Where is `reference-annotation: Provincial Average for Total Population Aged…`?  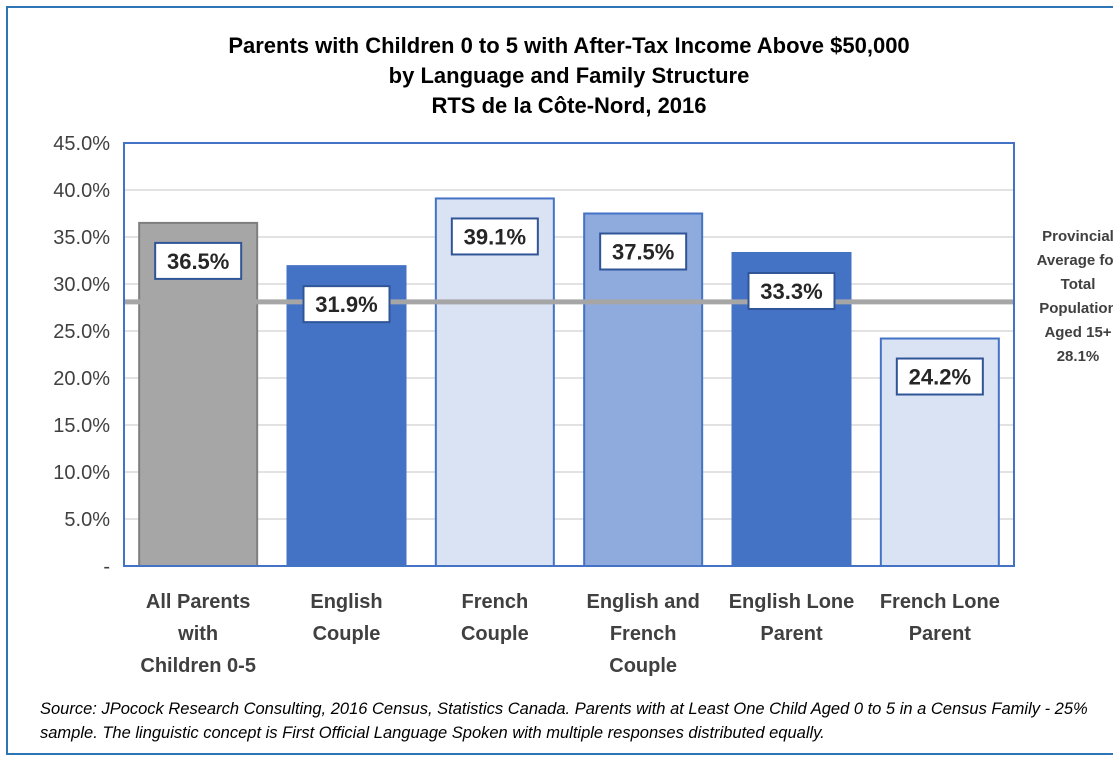
reference-annotation: Provincial Average for Total Population Aged… is located at coordinates (1075, 296).